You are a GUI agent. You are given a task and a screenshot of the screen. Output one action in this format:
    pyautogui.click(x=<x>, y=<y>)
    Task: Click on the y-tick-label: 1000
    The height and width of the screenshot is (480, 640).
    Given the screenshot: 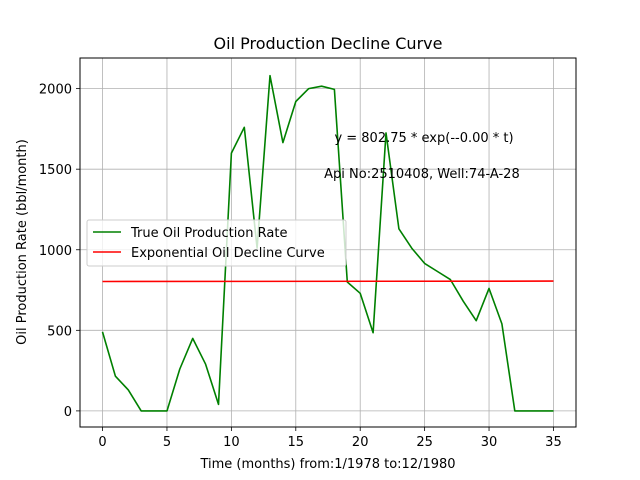 What is the action you would take?
    pyautogui.click(x=55, y=251)
    